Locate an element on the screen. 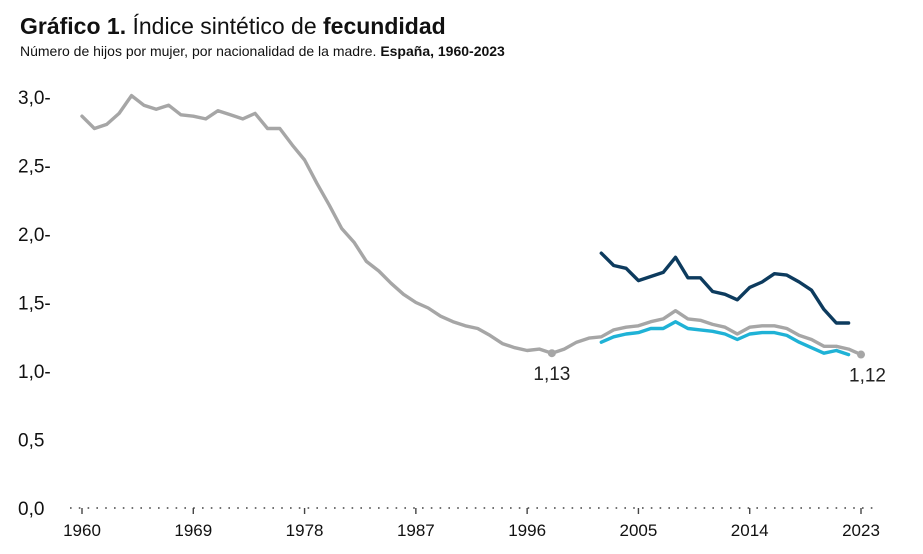 This screenshot has height=554, width=923. x-tick-label: 1978 is located at coordinates (305, 530).